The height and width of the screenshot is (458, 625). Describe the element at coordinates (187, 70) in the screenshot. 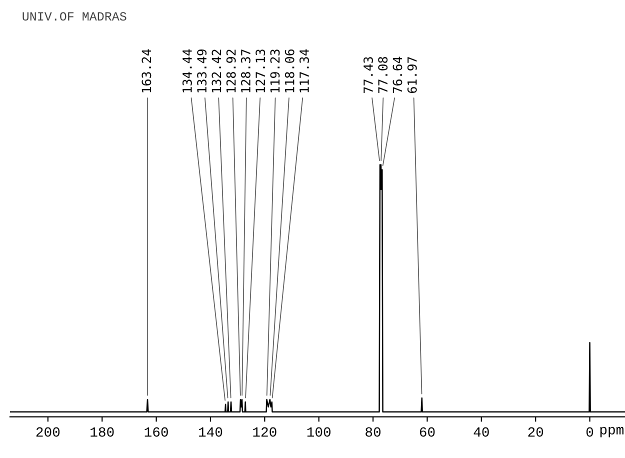

I see `annotation: 134.44` at that location.